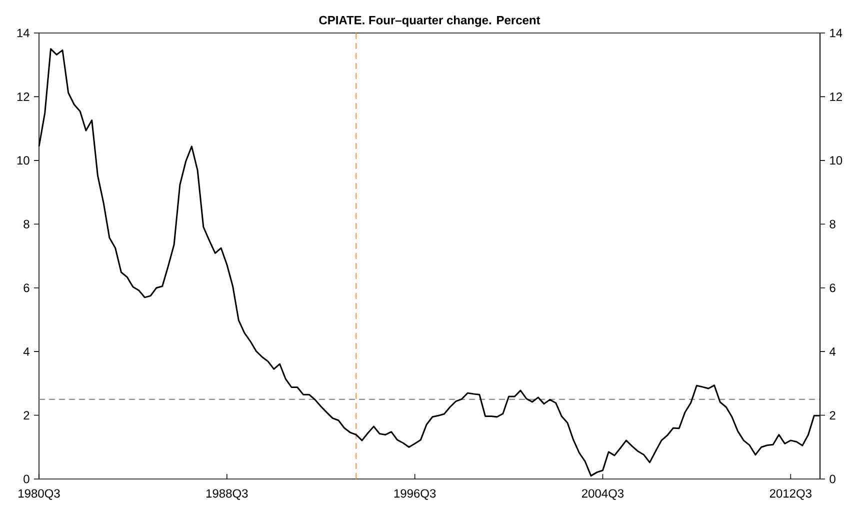 The width and height of the screenshot is (850, 519). What do you see at coordinates (833, 351) in the screenshot?
I see `y2-tick-label: 4` at bounding box center [833, 351].